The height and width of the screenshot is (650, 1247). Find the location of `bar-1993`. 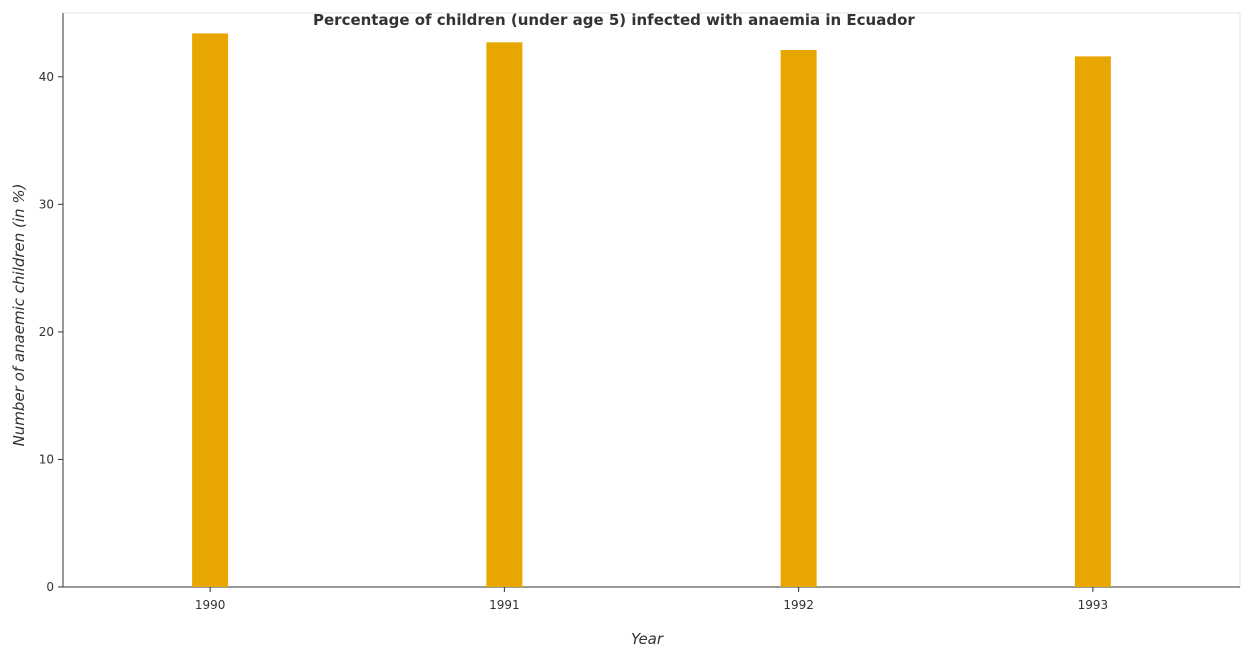

bar-1993 is located at coordinates (1092, 321).